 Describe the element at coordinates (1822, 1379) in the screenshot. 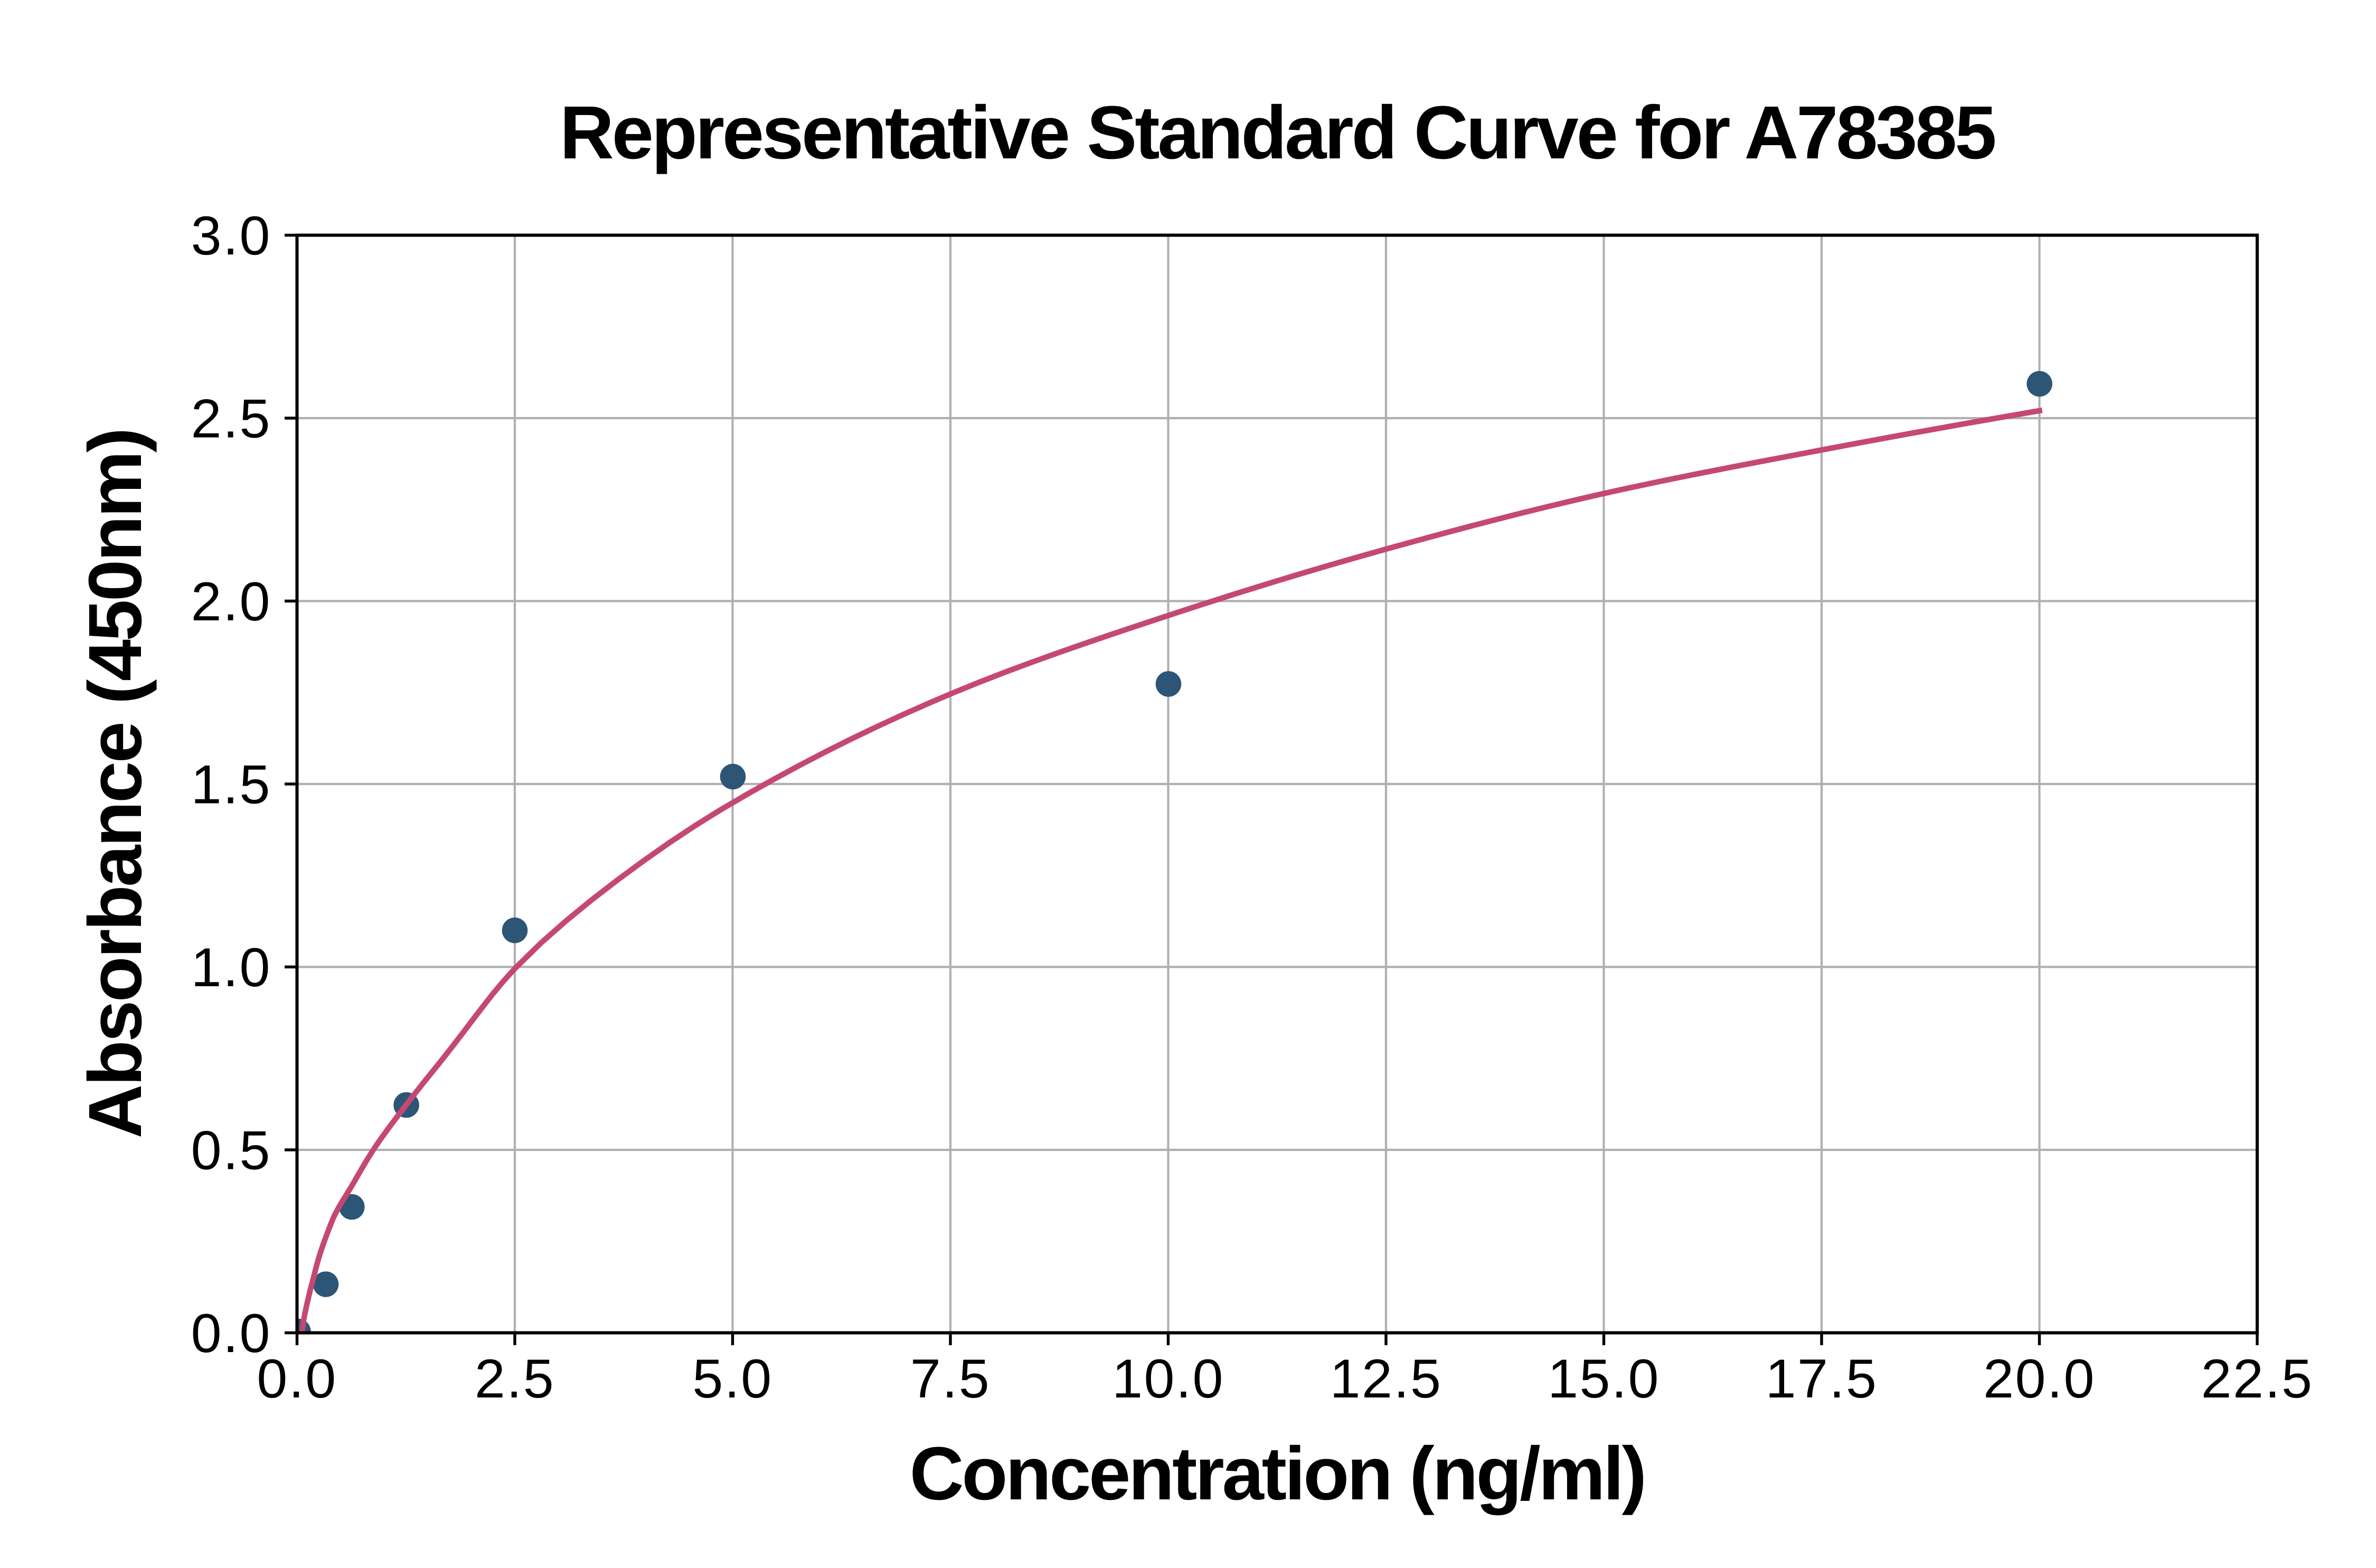

I see `svg-text: 17.5` at that location.